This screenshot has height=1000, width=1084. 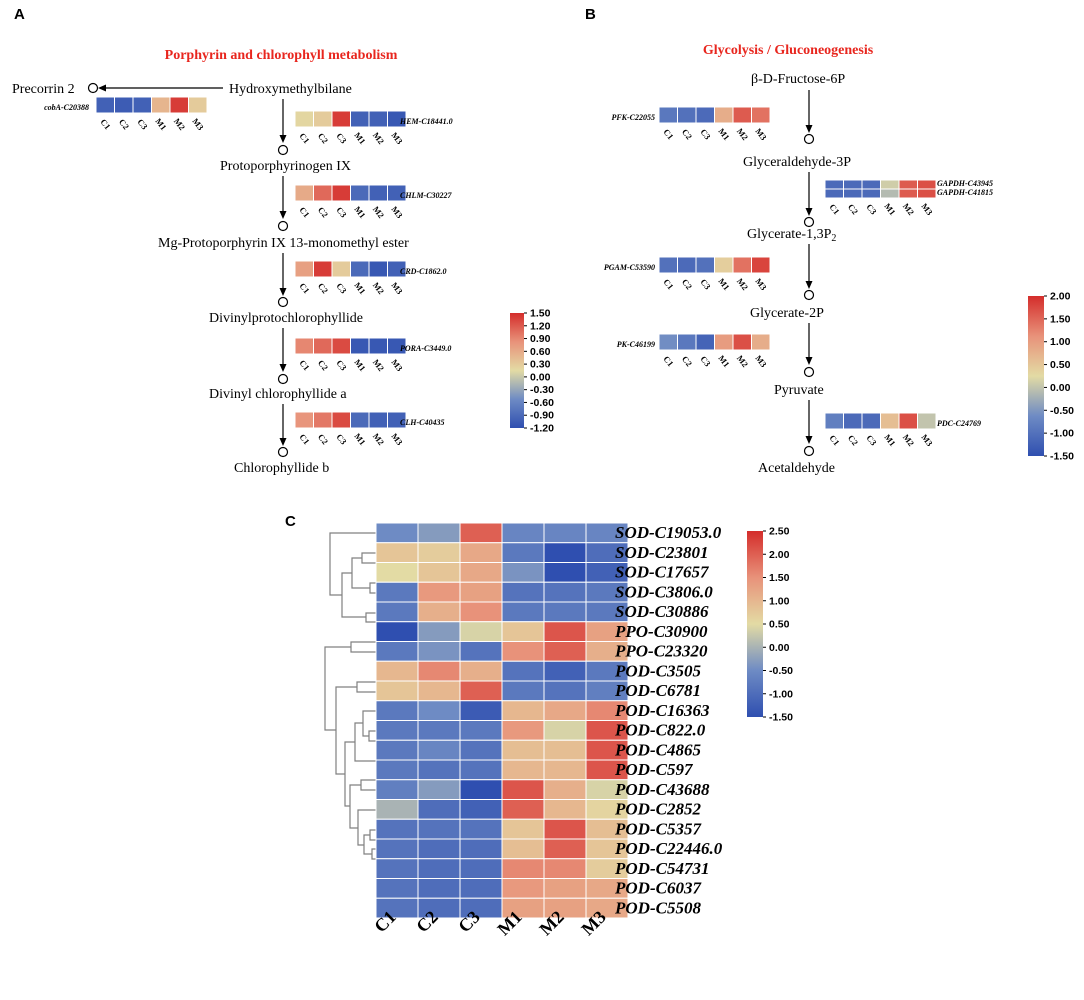 What do you see at coordinates (633, 117) in the screenshot?
I see `gene-label: PFK-C22055` at bounding box center [633, 117].